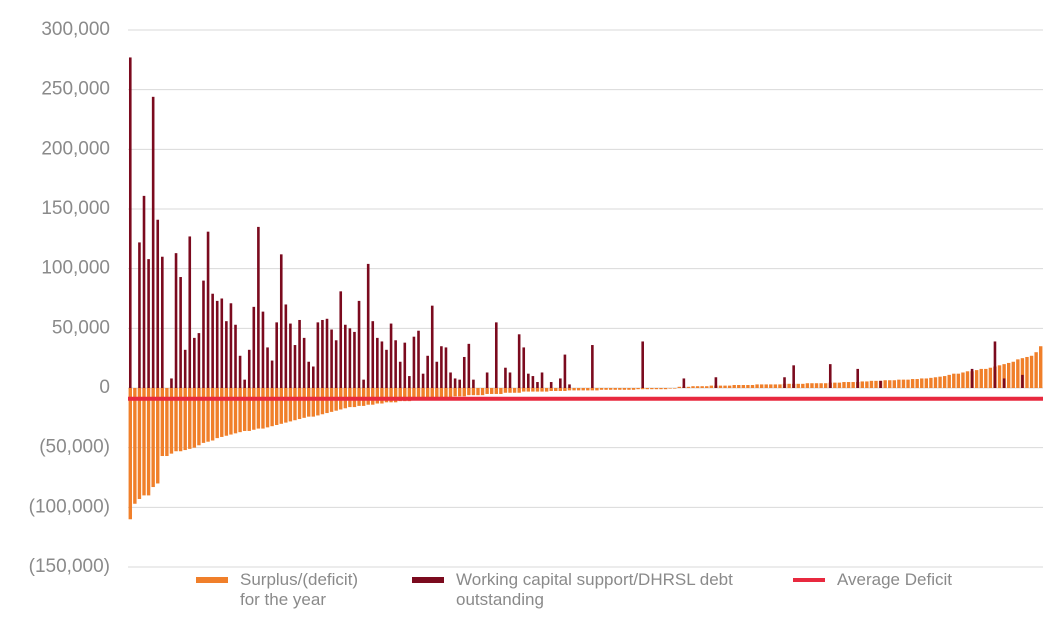 The image size is (1045, 635). I want to click on y-tick-label: 100,000, so click(75, 268).